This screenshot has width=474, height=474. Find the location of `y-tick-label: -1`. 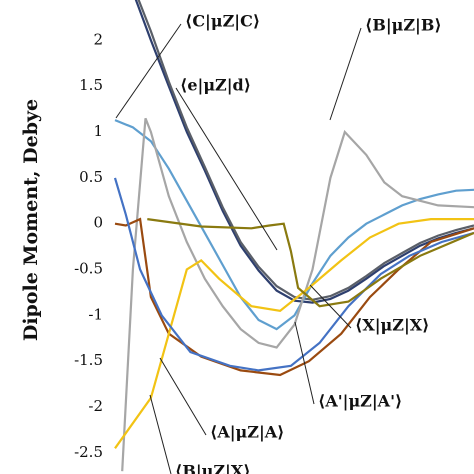

y-tick-label: -1 is located at coordinates (95, 314).